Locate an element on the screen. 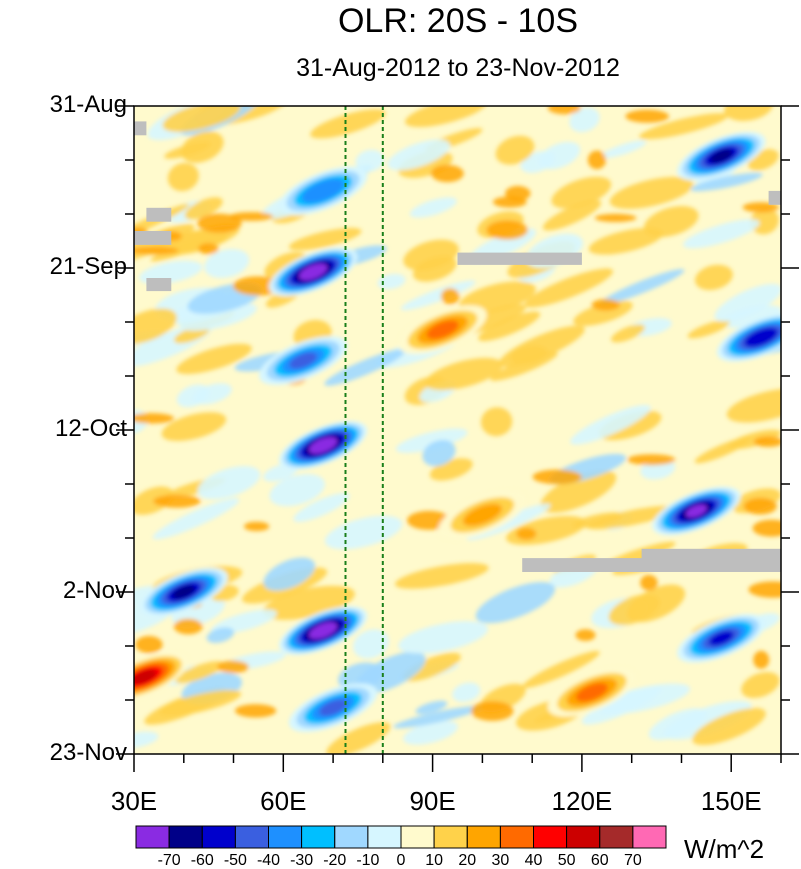  x-tick-label: 30E is located at coordinates (134, 801).